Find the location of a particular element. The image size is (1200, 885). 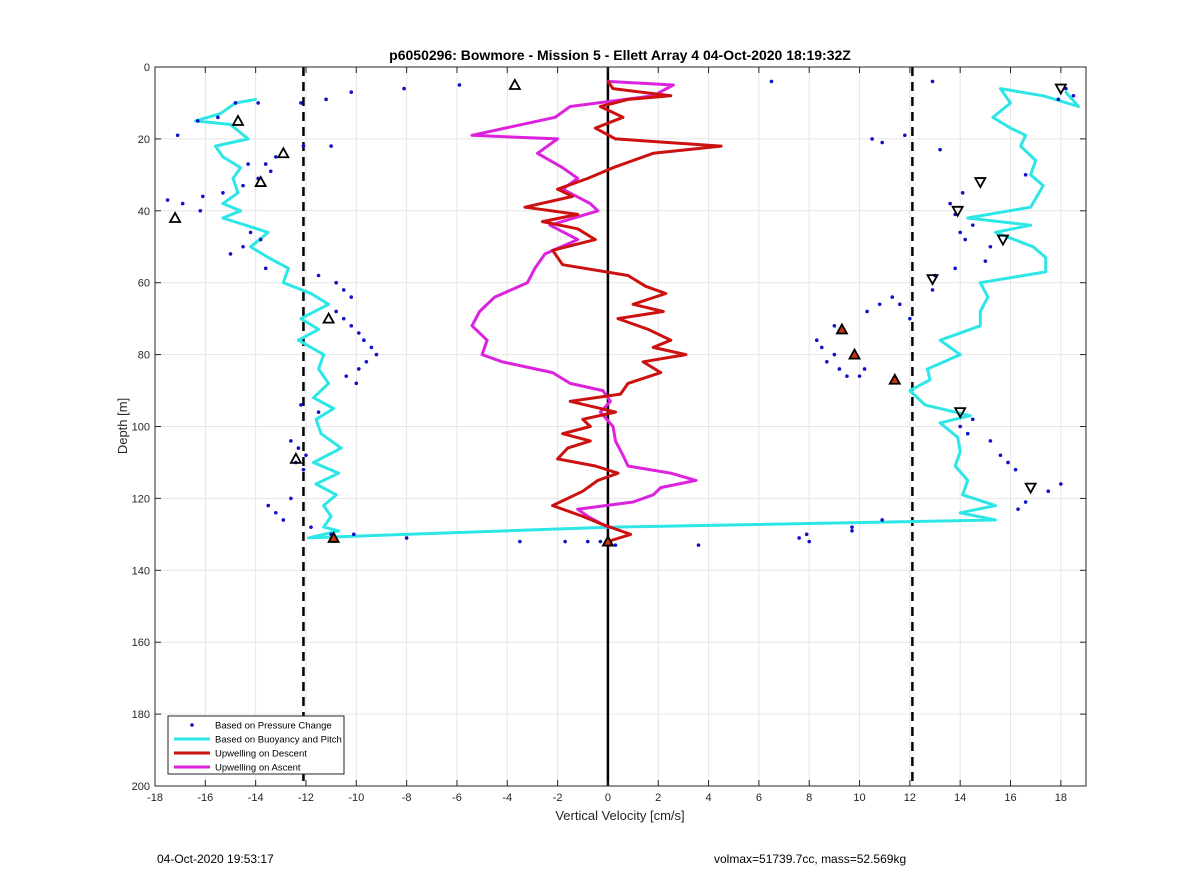

y-tick-label: 100 is located at coordinates (141, 428).